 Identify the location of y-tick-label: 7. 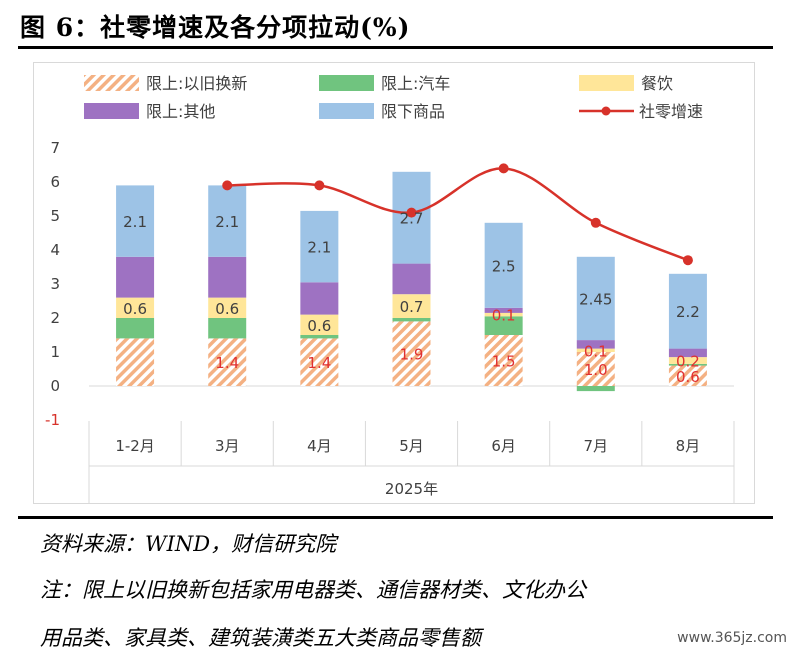
(55, 148).